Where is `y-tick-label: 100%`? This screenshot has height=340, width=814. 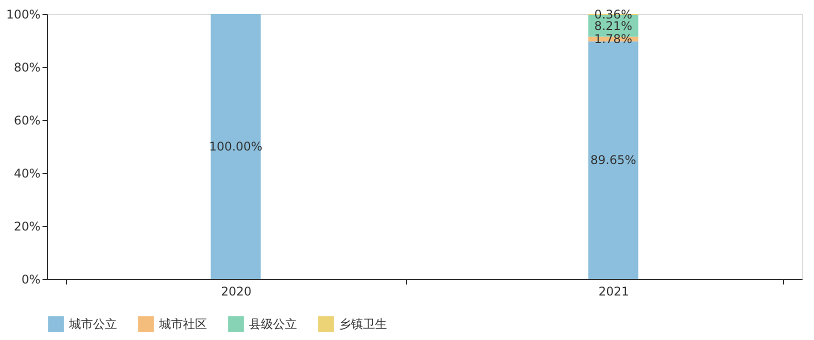 y-tick-label: 100% is located at coordinates (23, 15).